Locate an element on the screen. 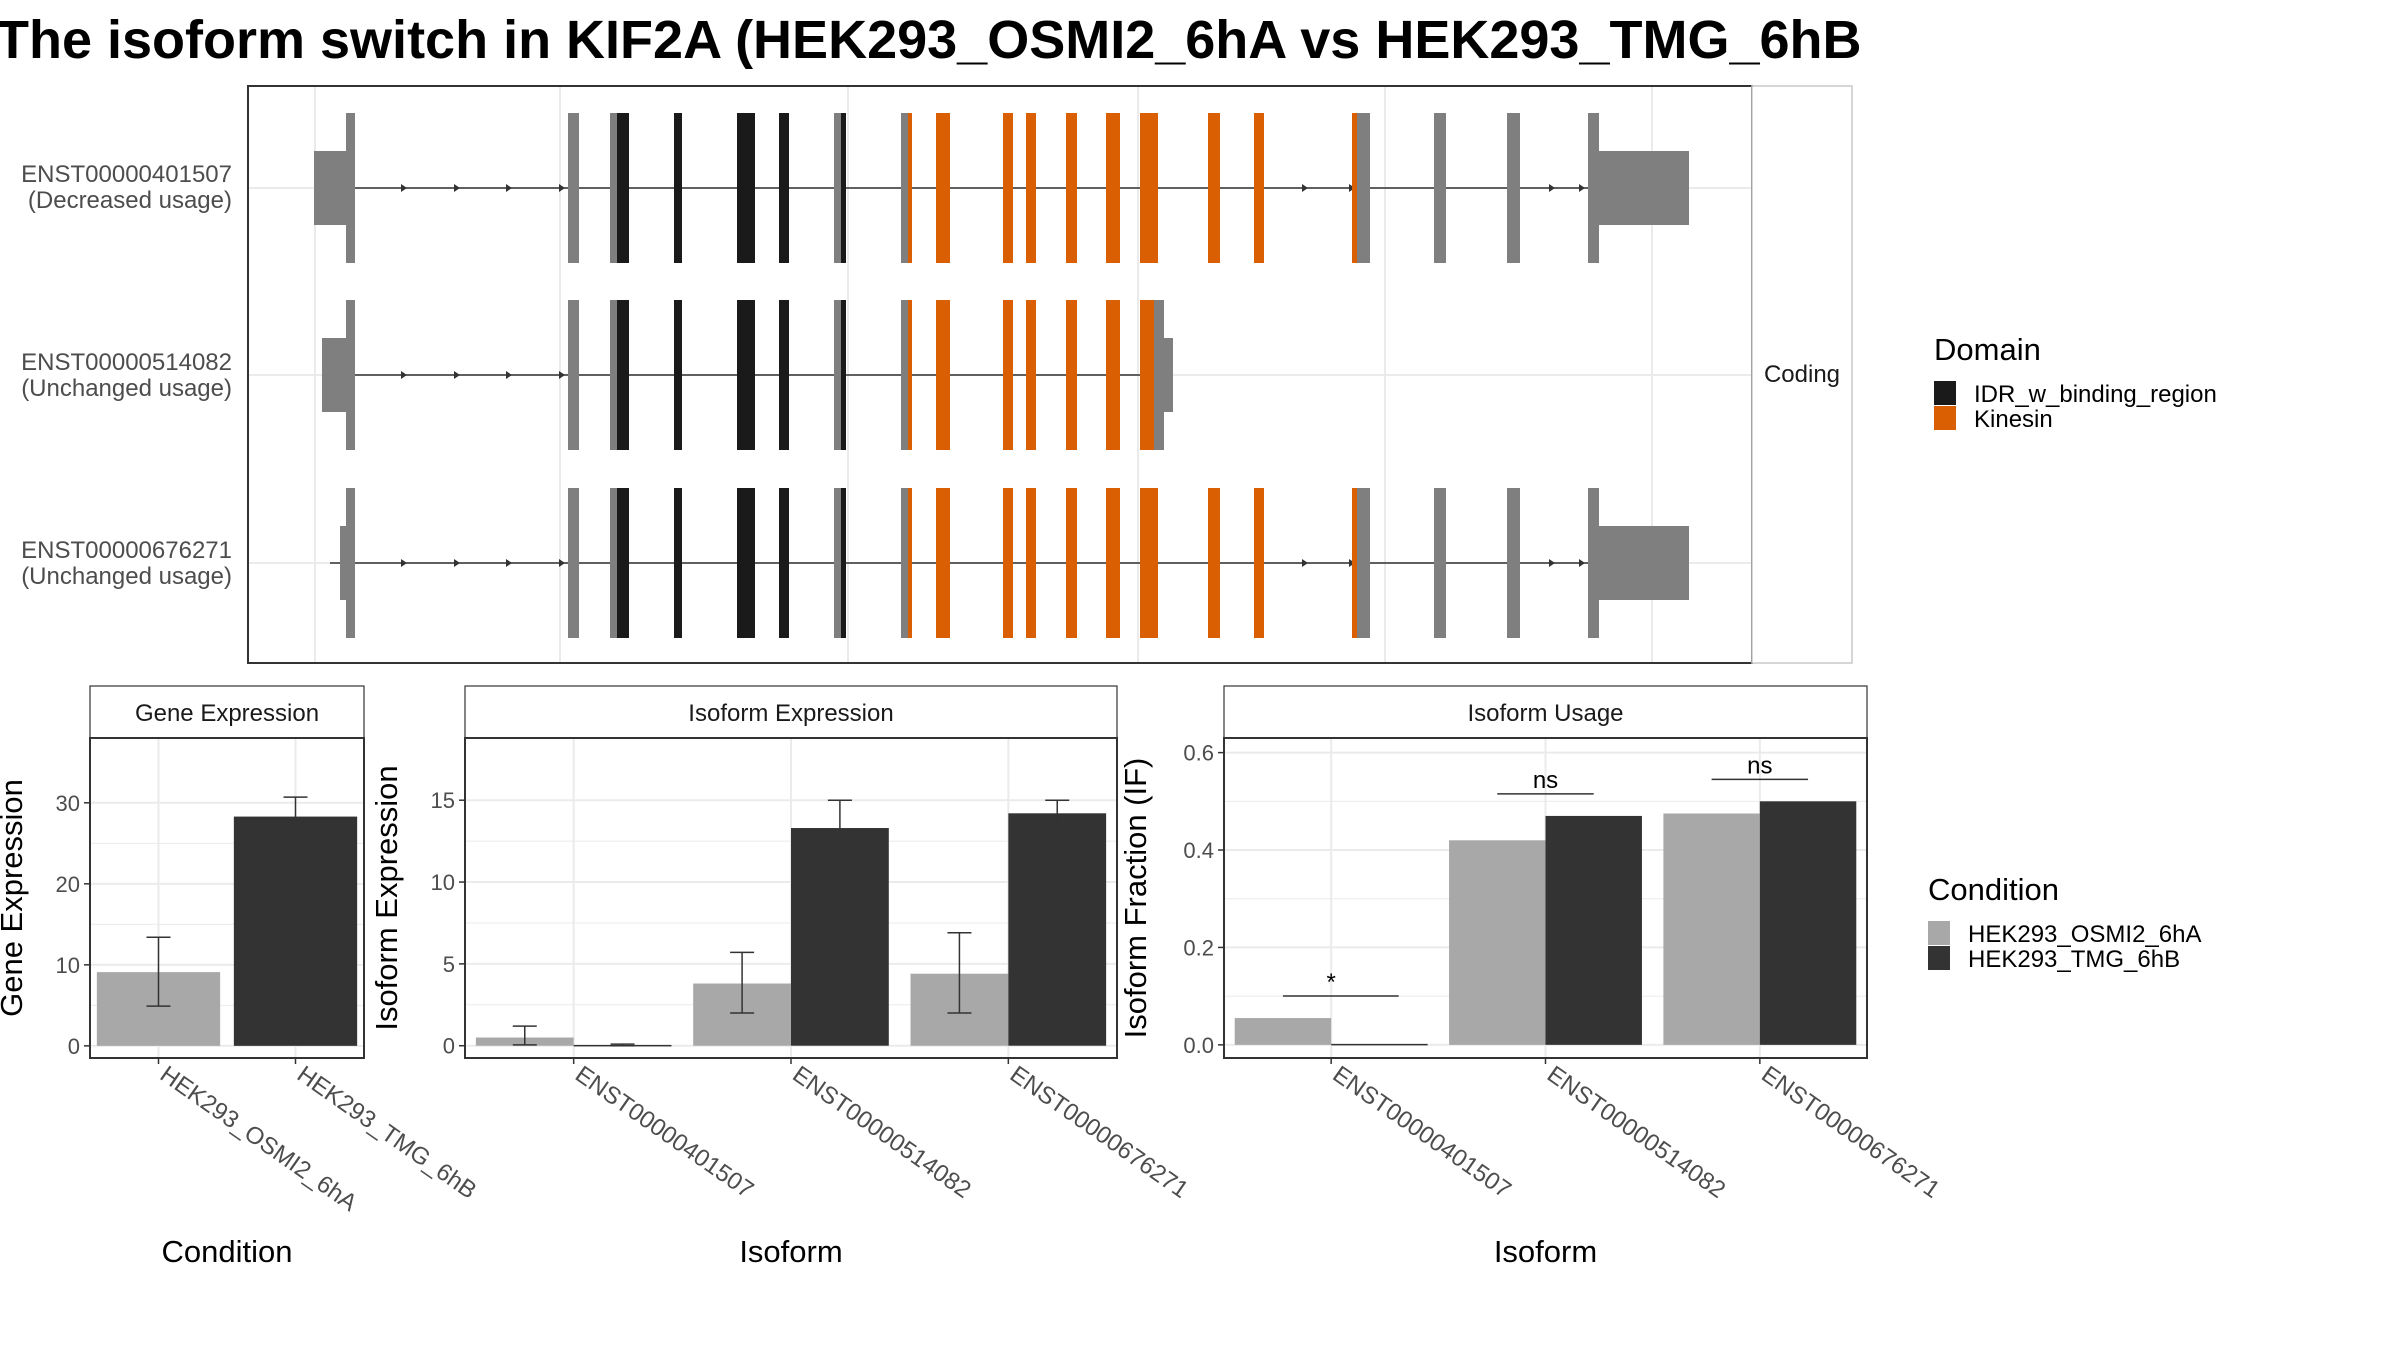 The image size is (2400, 1350). legend-key-osmi is located at coordinates (1939, 933).